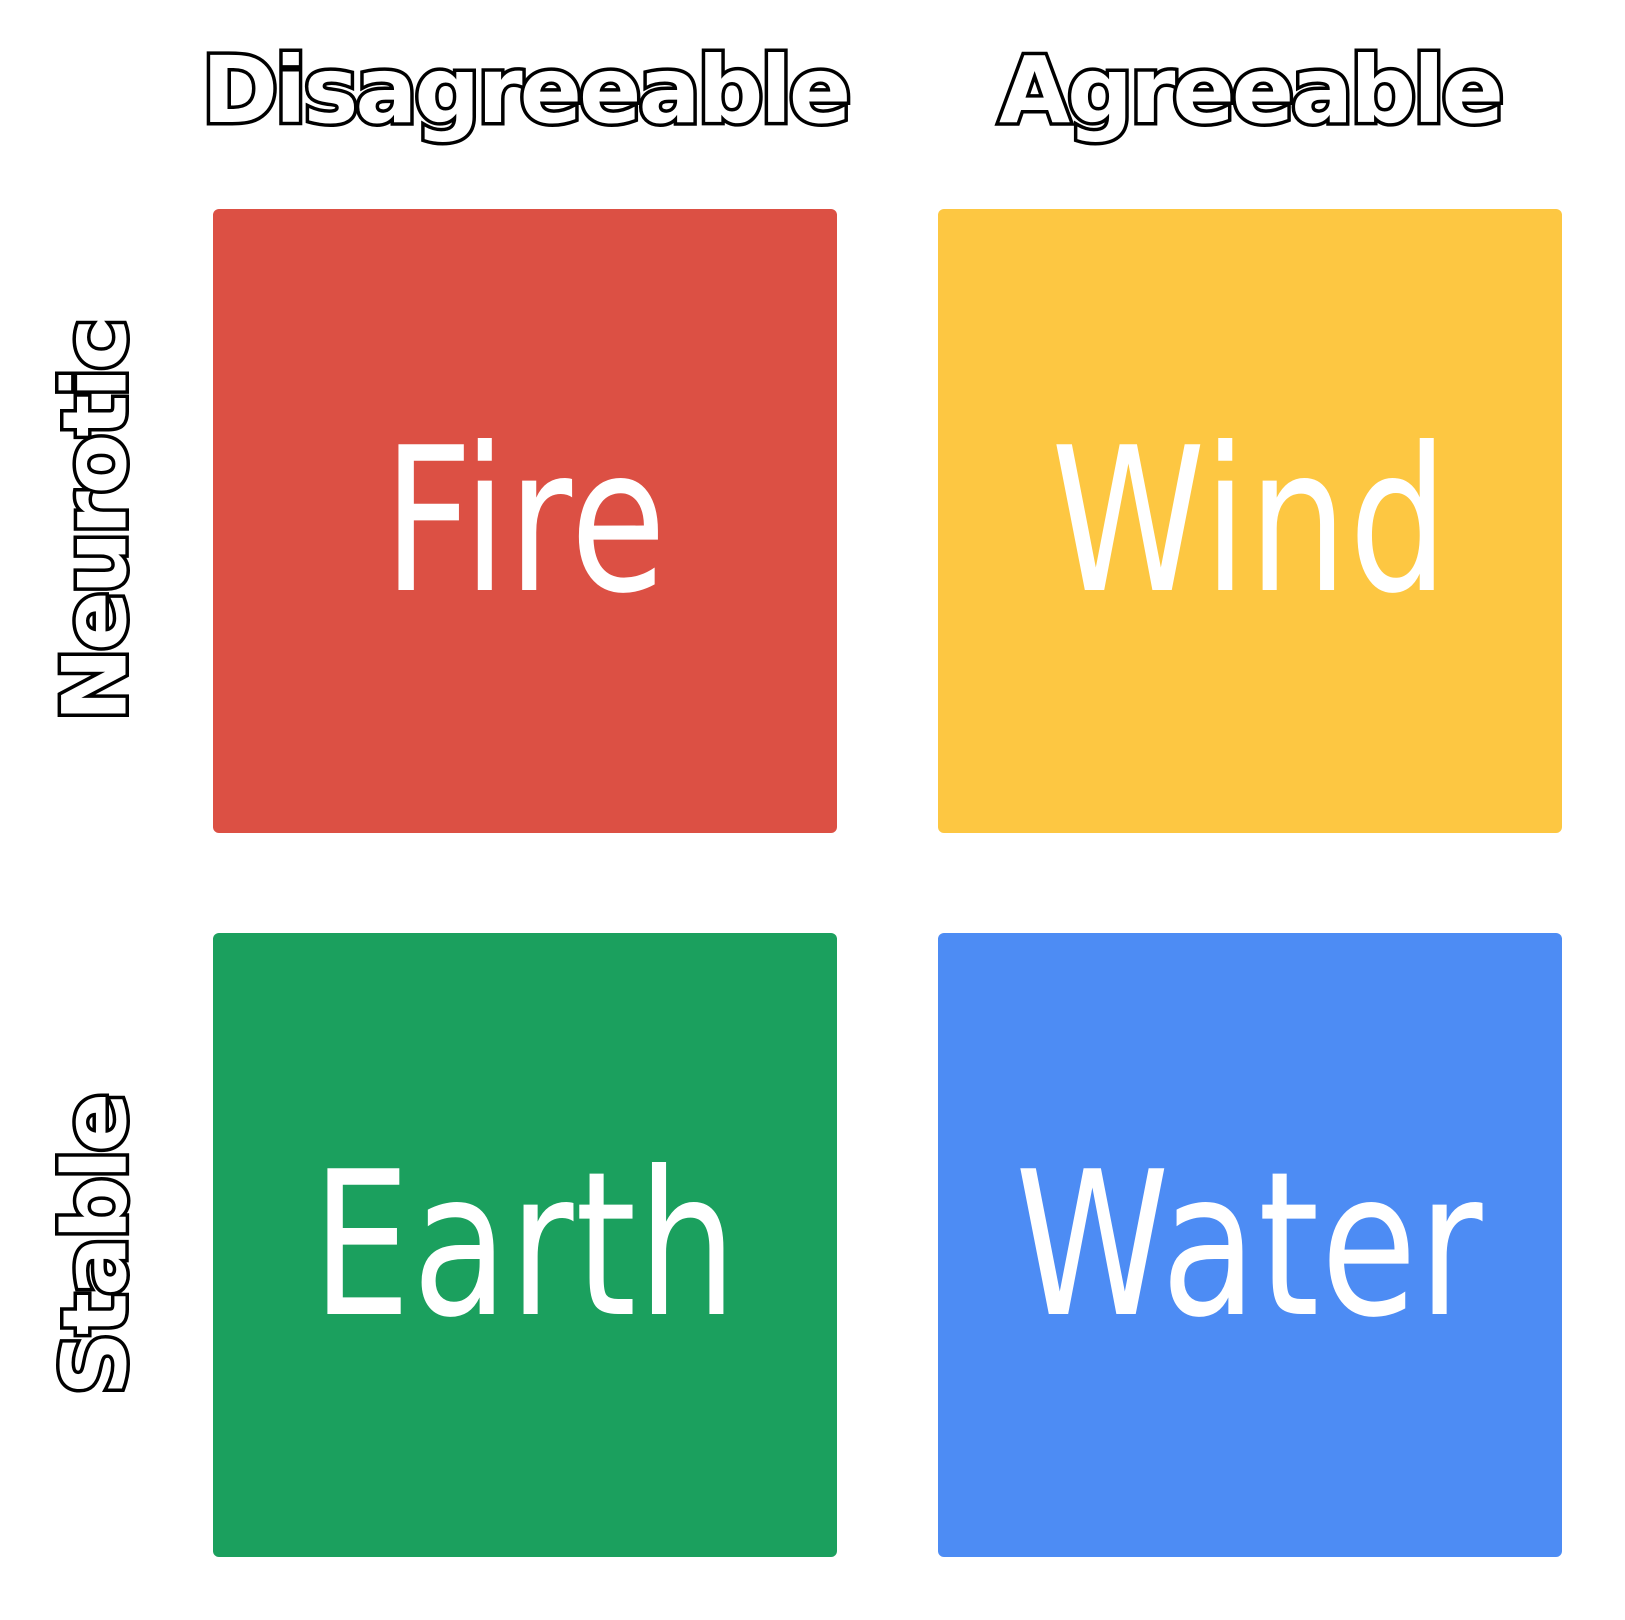 The height and width of the screenshot is (1620, 1625). I want to click on column-header-label: Agreeable, so click(1251, 90).